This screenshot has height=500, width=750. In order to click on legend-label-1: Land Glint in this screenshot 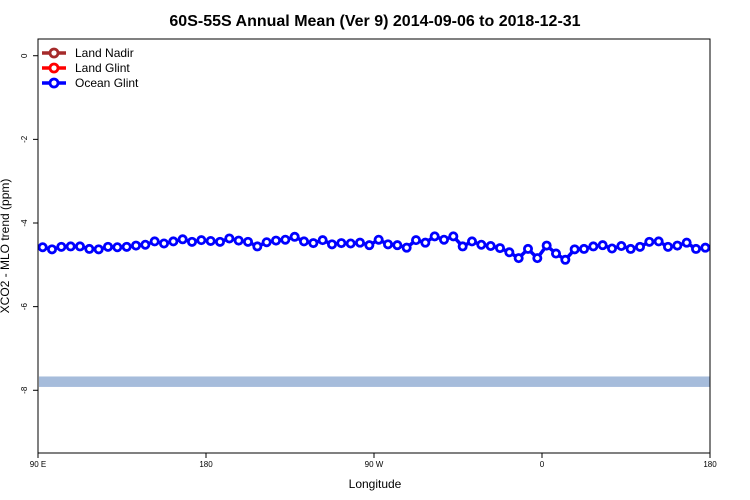, I will do `click(102, 68)`.